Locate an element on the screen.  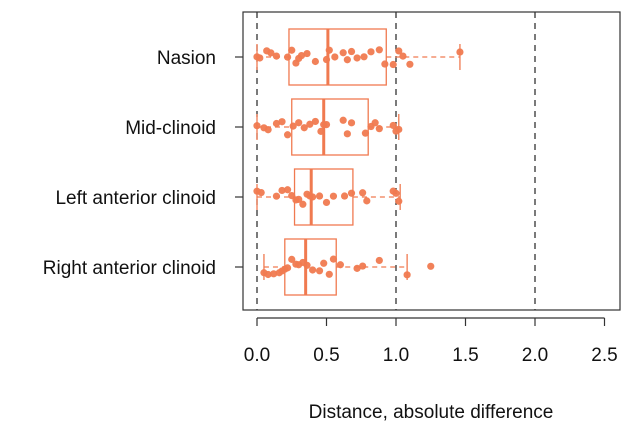
x-tick-label: 2.0 is located at coordinates (535, 355).